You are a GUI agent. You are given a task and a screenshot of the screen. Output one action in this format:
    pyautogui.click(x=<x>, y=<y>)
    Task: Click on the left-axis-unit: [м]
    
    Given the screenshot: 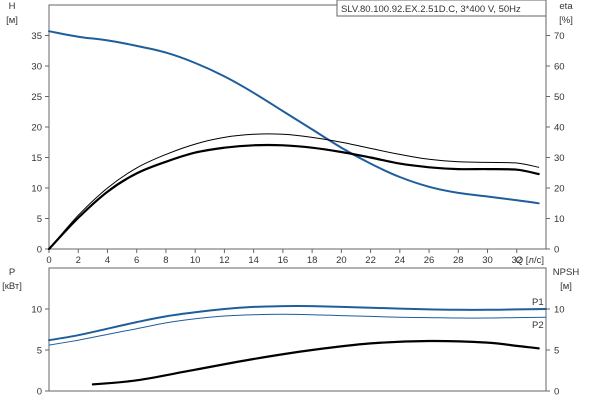 What is the action you would take?
    pyautogui.click(x=12, y=20)
    